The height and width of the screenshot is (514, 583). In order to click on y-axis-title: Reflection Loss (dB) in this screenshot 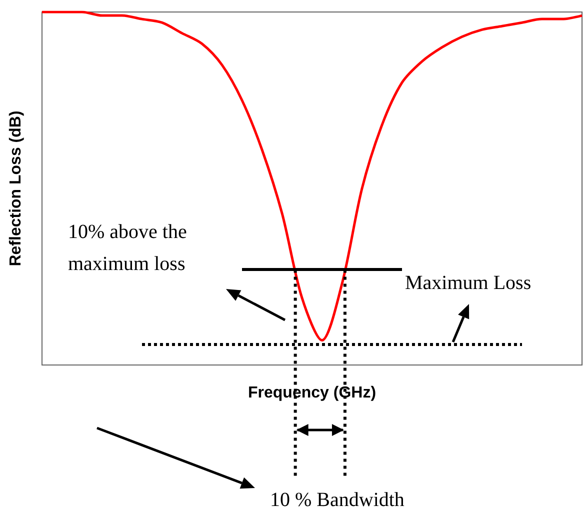, I will do `click(16, 188)`.